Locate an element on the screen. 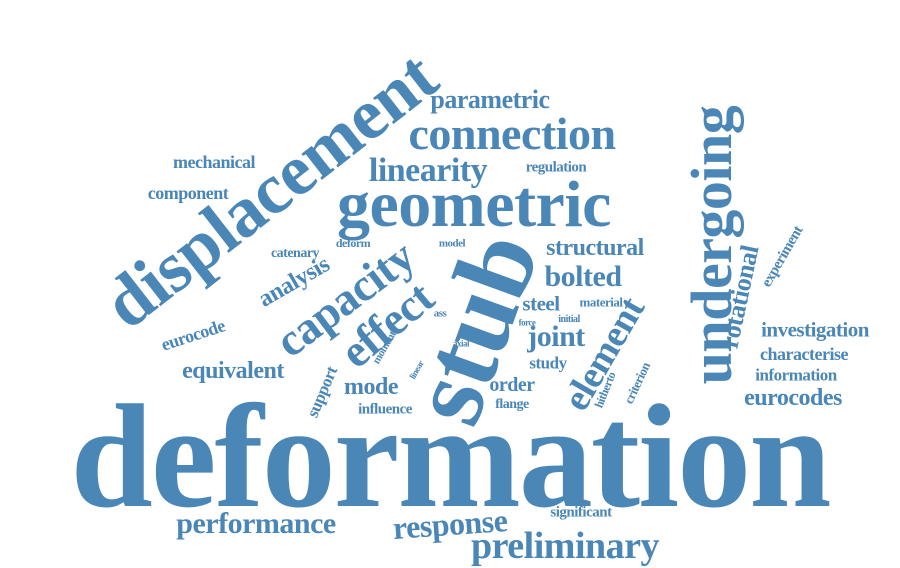  word-joint: joint is located at coordinates (556, 336).